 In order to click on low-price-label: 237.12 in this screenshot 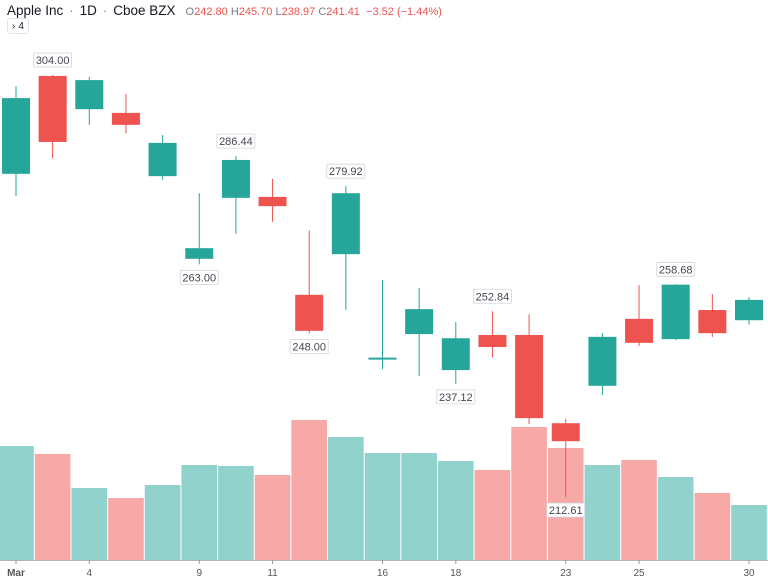, I will do `click(456, 397)`.